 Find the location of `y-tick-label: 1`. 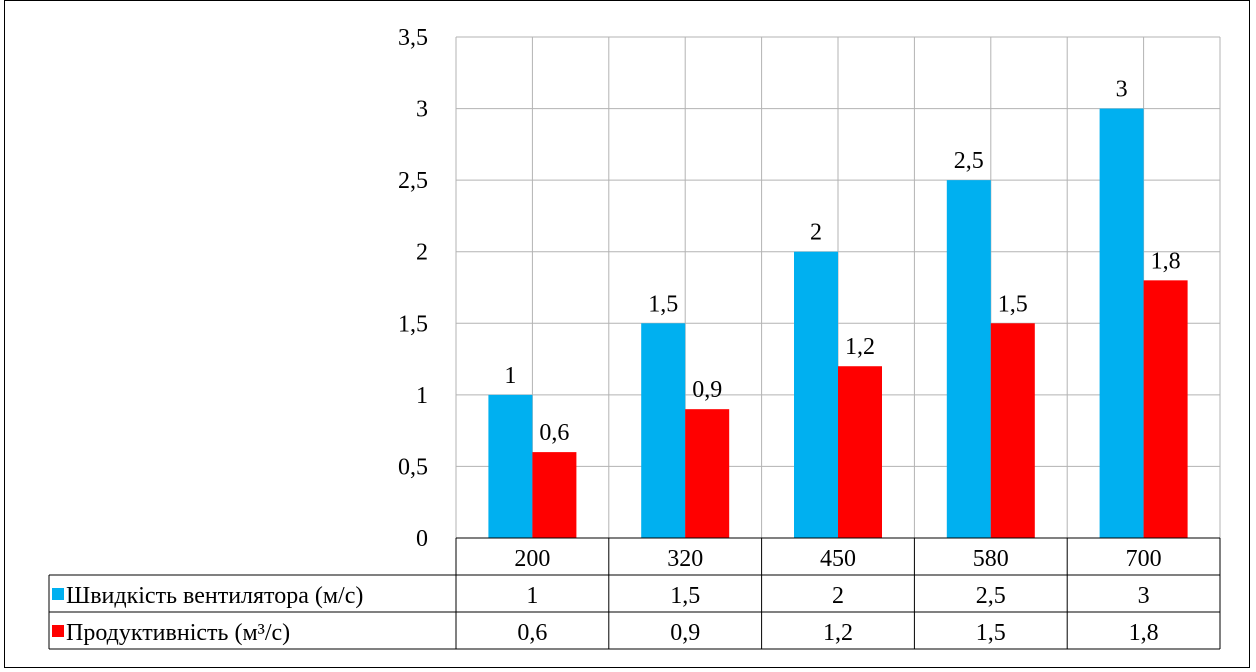

y-tick-label: 1 is located at coordinates (422, 396).